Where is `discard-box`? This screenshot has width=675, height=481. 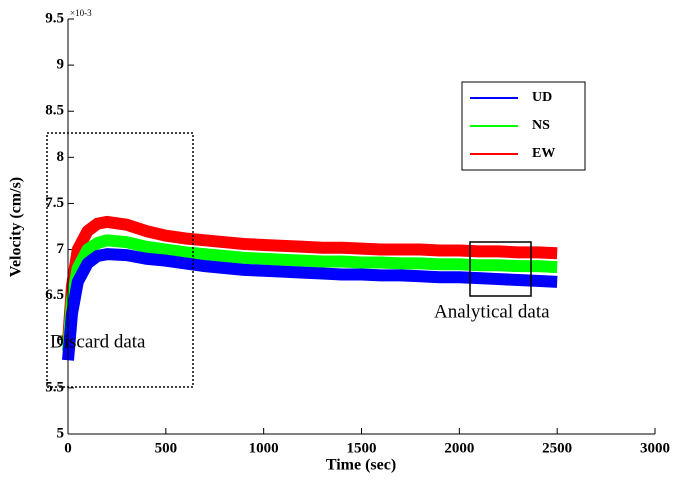
discard-box is located at coordinates (120, 260).